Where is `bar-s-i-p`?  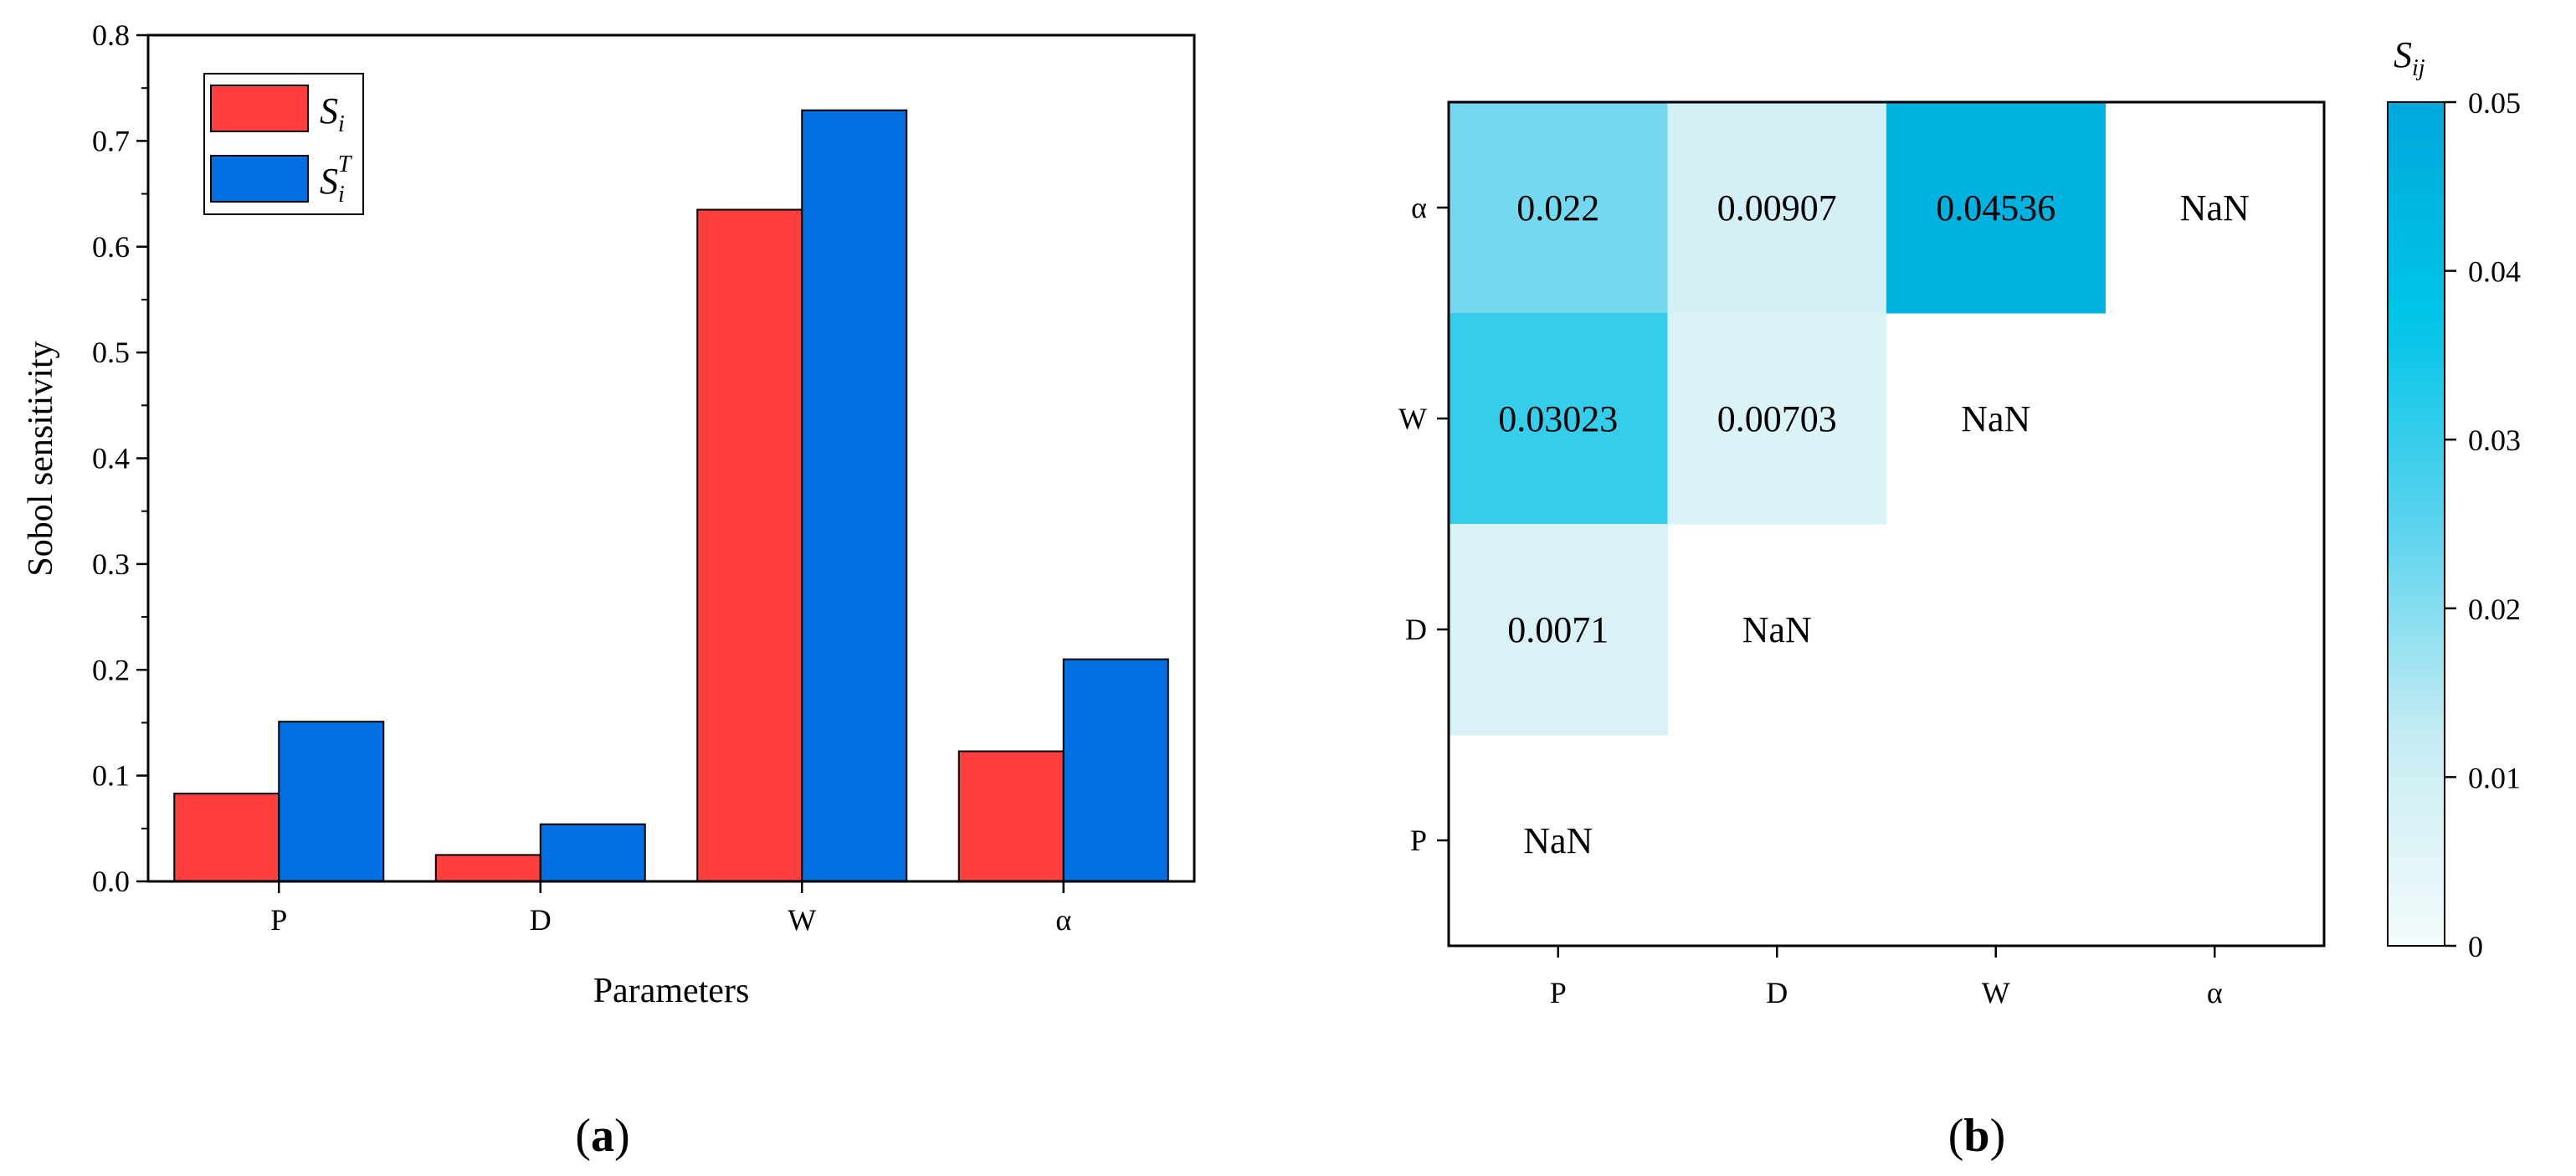
bar-s-i-p is located at coordinates (226, 838).